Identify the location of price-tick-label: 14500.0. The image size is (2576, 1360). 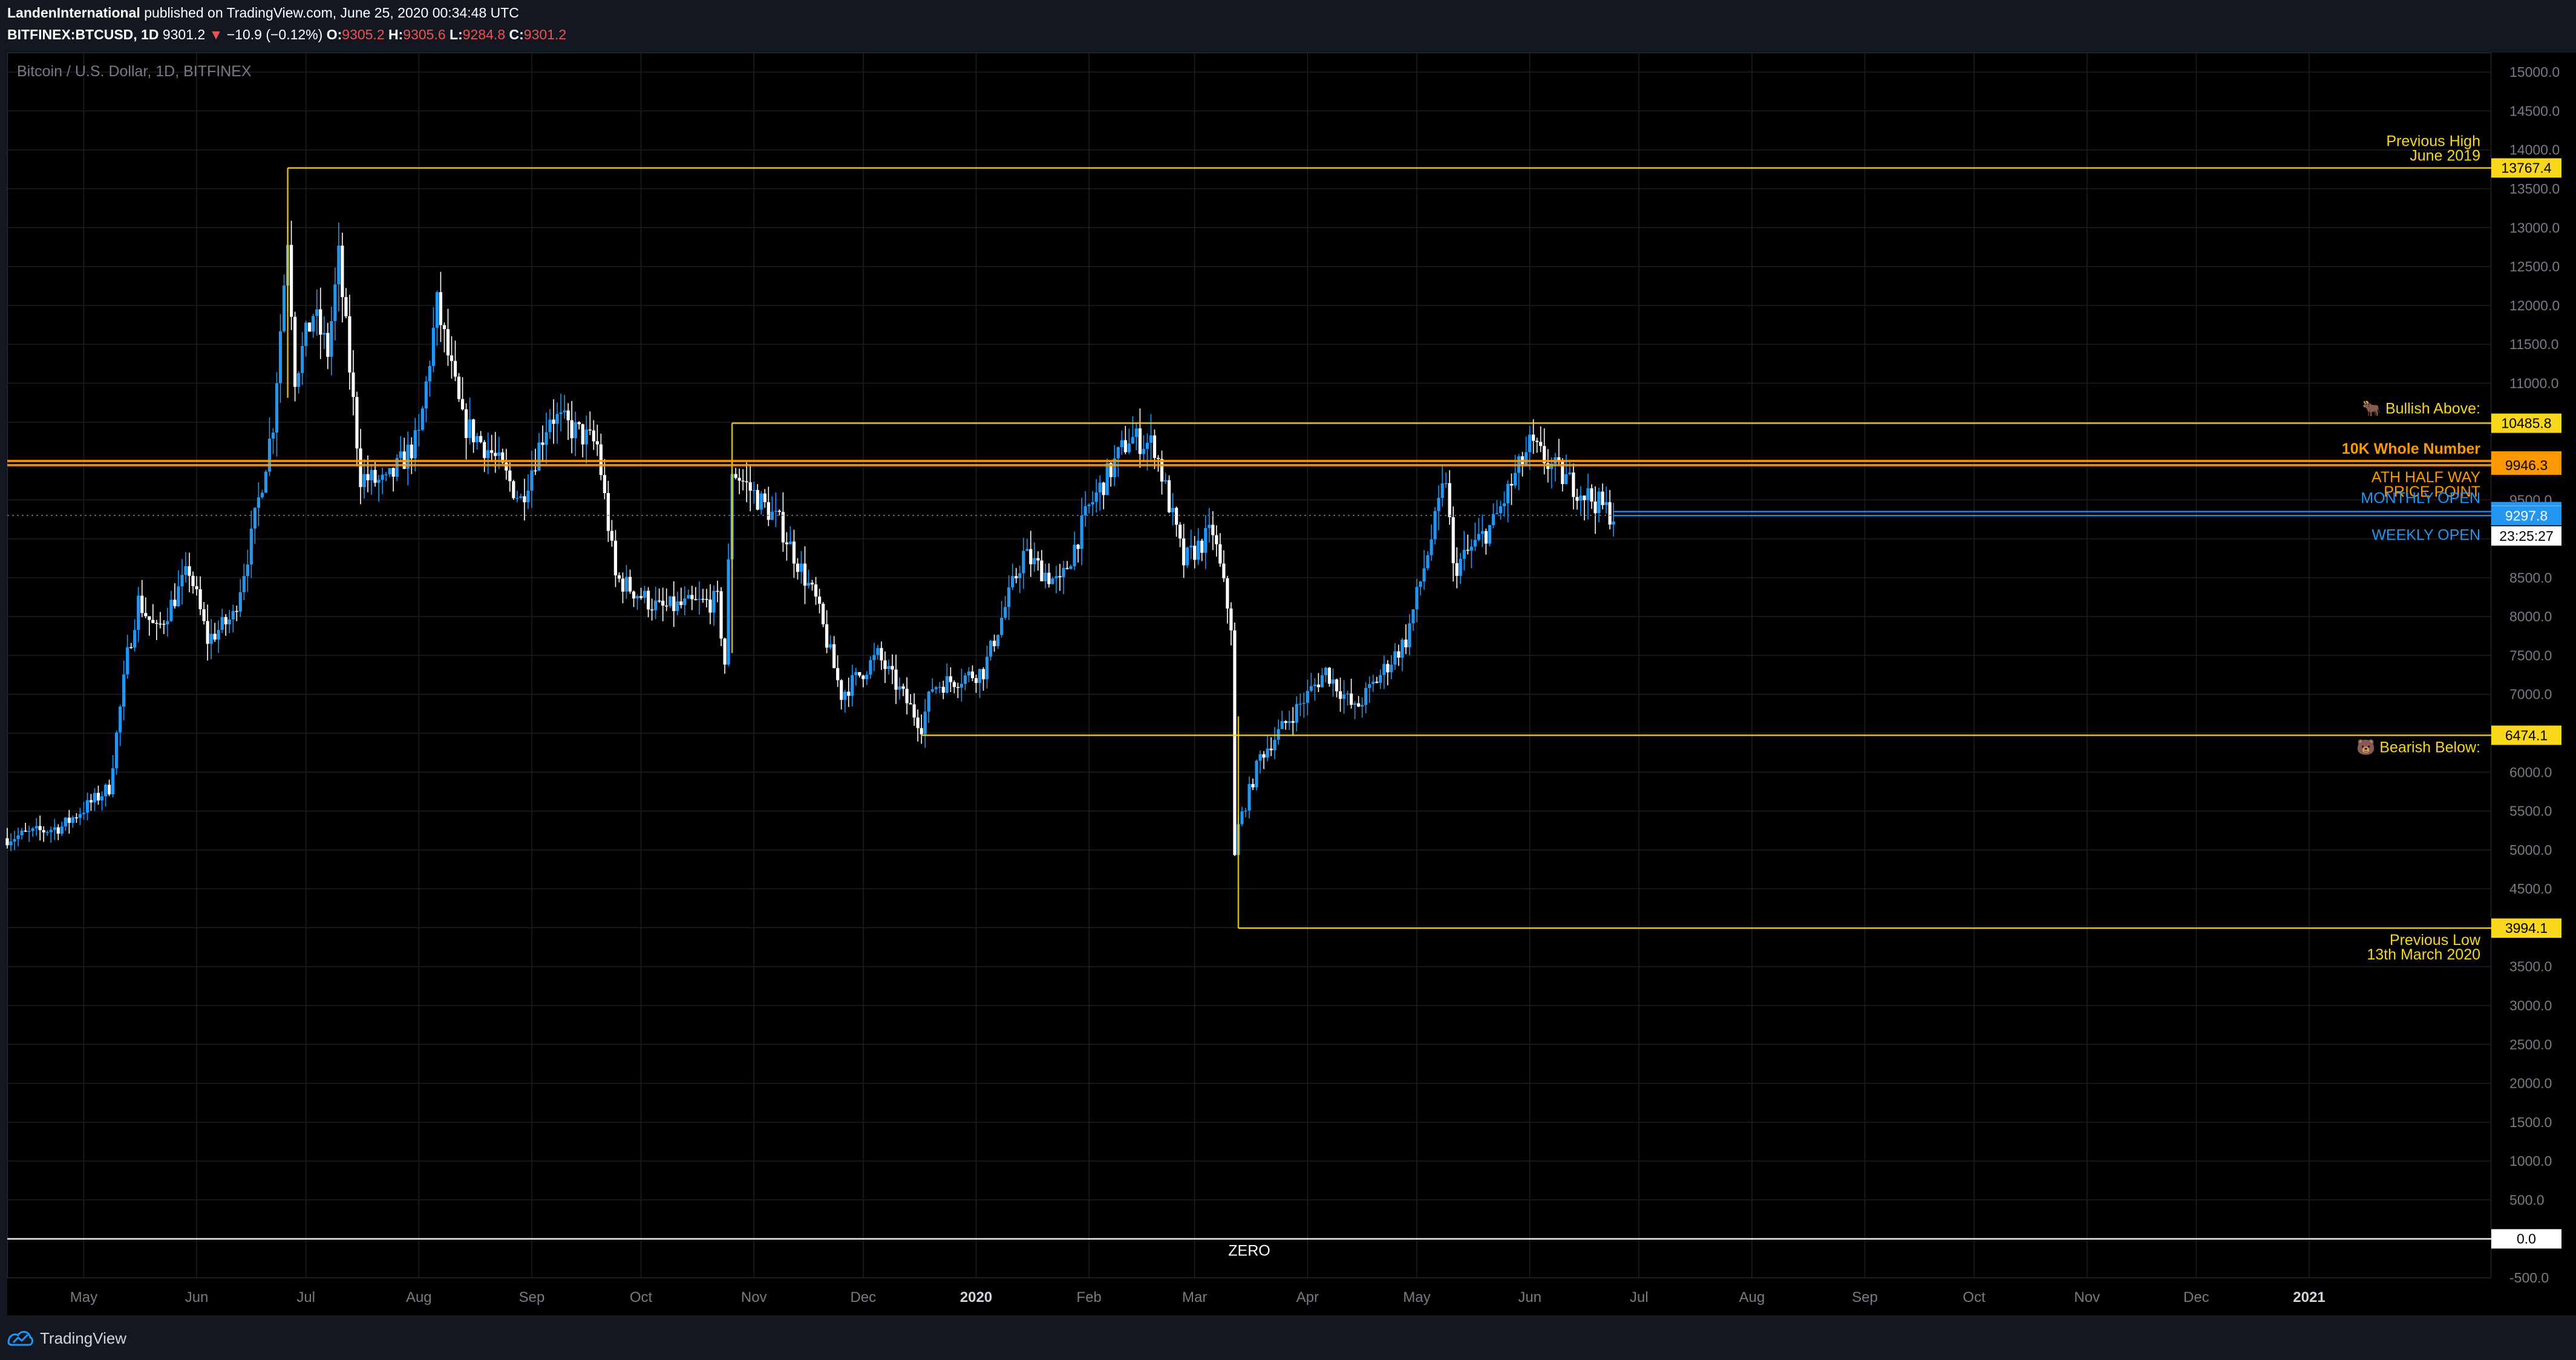
(2534, 111).